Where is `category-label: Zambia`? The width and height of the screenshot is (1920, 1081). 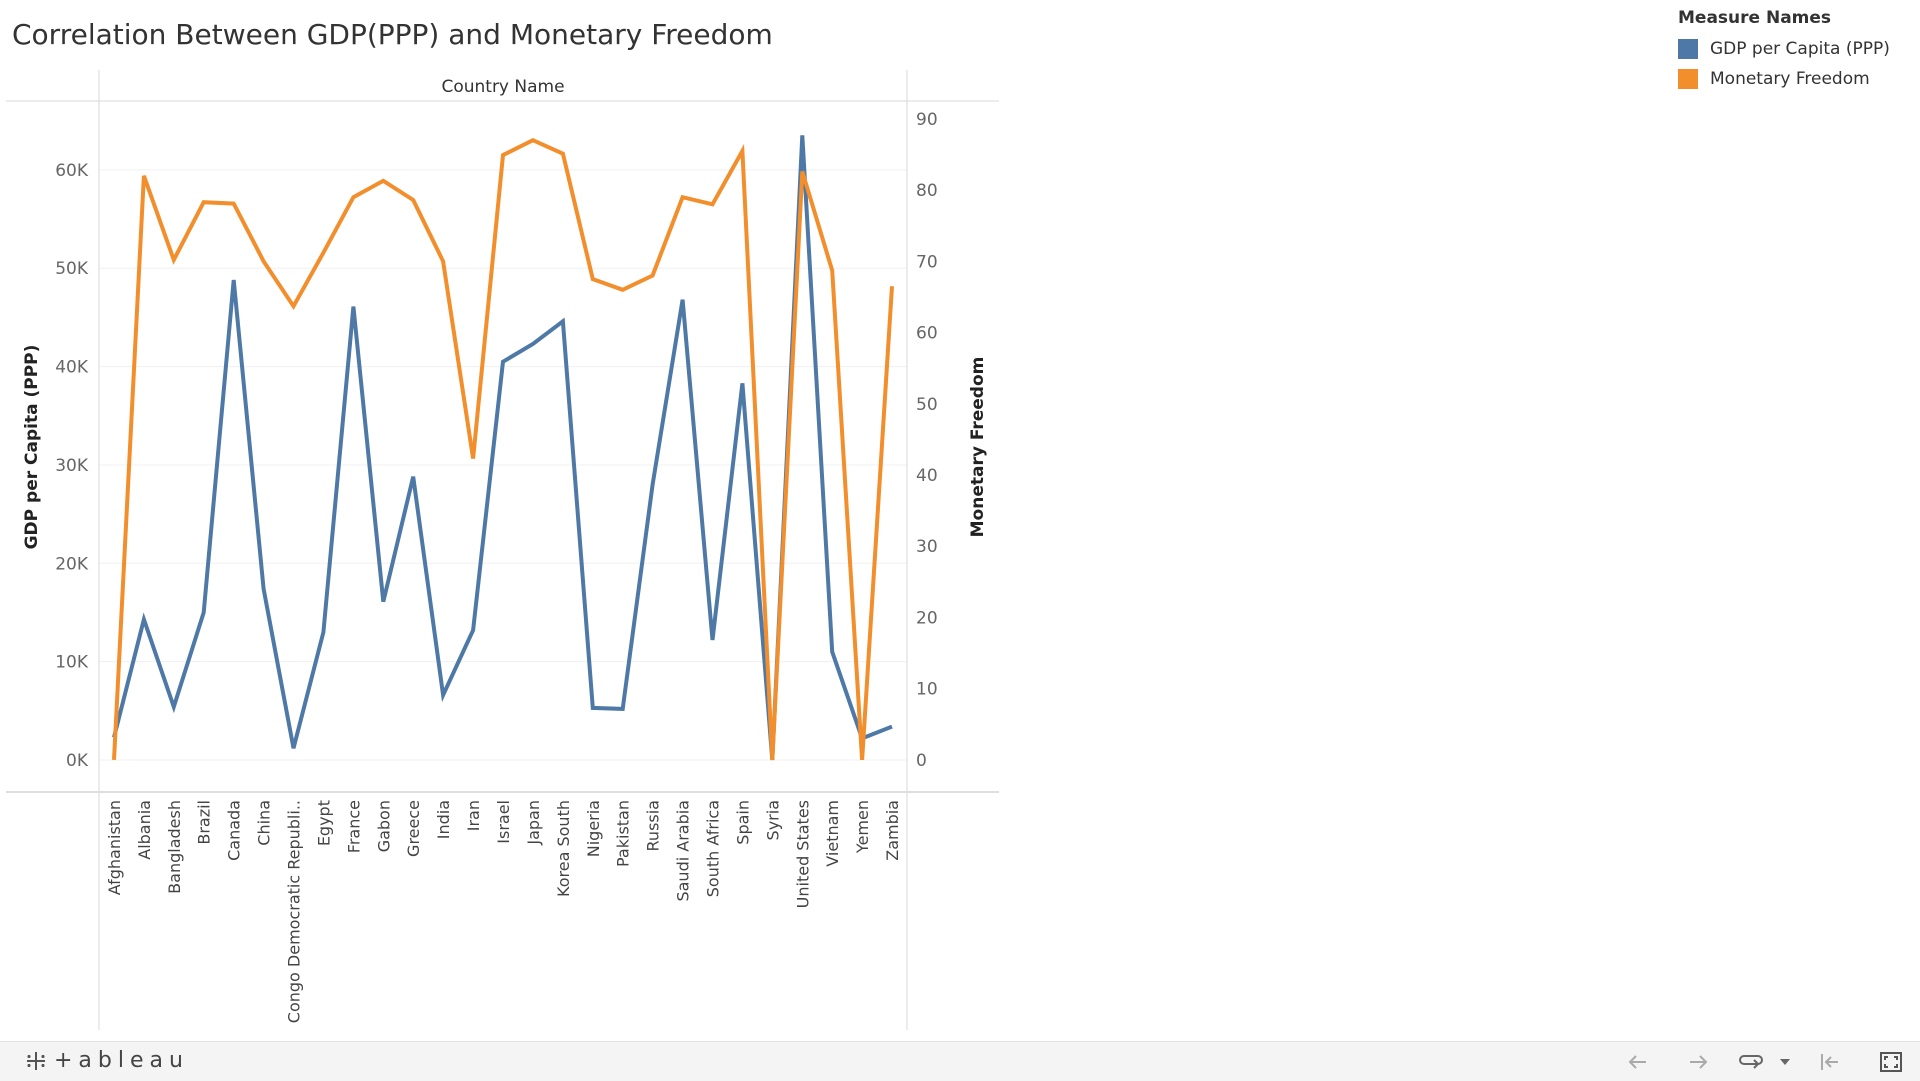 category-label: Zambia is located at coordinates (892, 830).